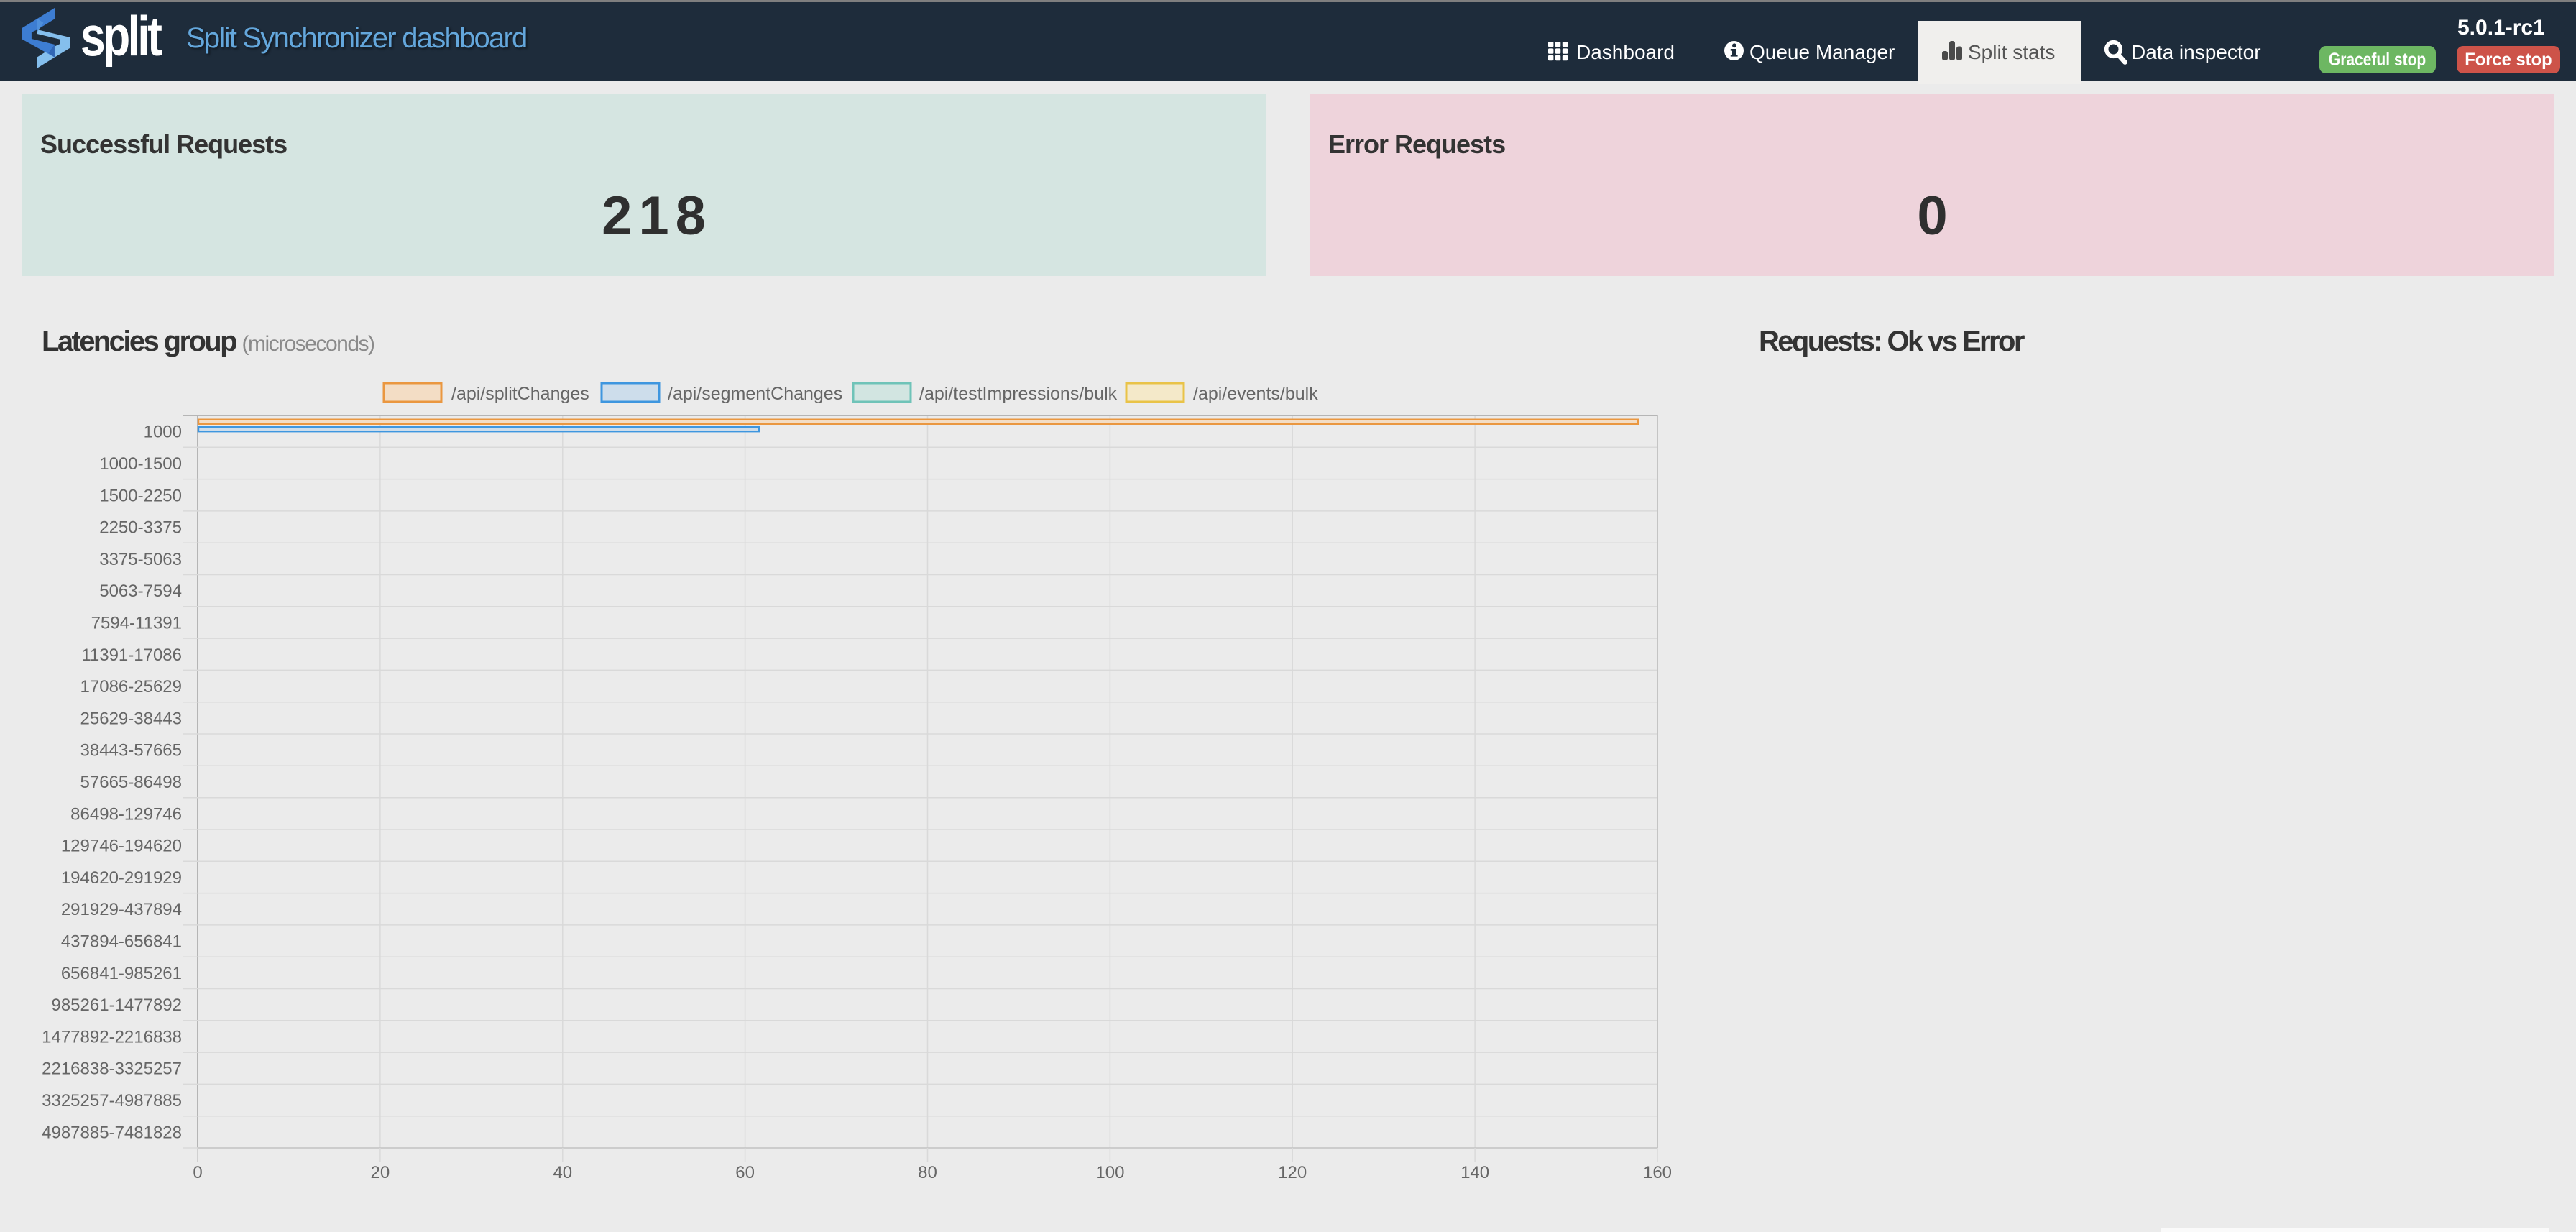 The height and width of the screenshot is (1232, 2576). Describe the element at coordinates (121, 878) in the screenshot. I see `svg-text: 194620-291929` at that location.